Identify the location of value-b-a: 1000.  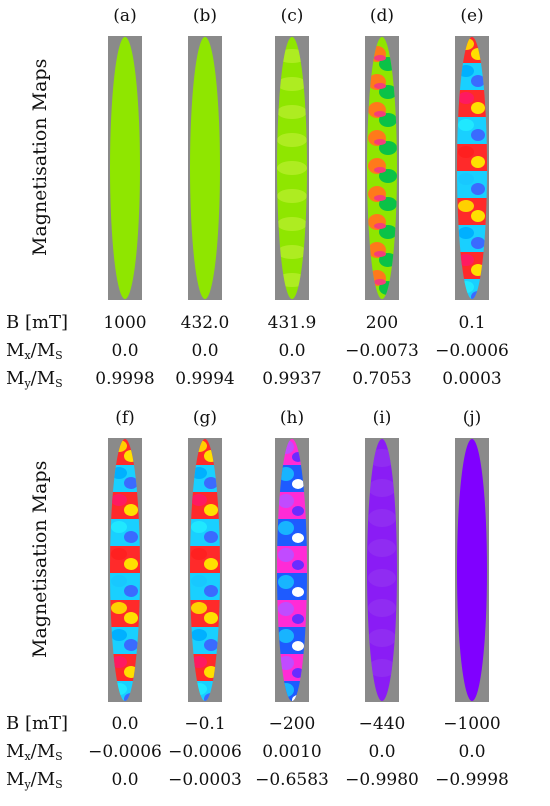
(125, 323).